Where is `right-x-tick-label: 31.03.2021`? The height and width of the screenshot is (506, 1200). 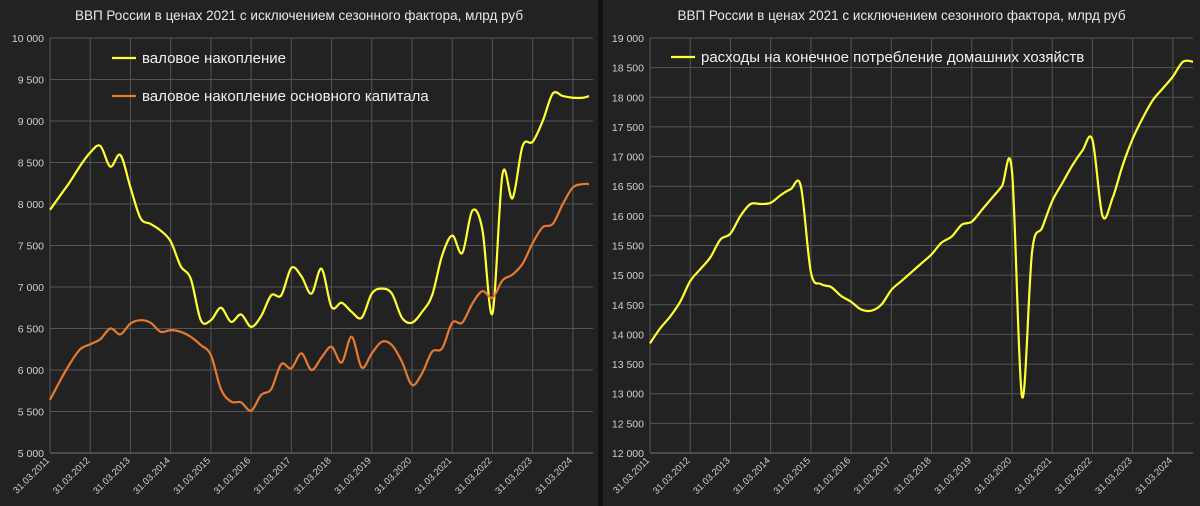
right-x-tick-label: 31.03.2021 is located at coordinates (1033, 475).